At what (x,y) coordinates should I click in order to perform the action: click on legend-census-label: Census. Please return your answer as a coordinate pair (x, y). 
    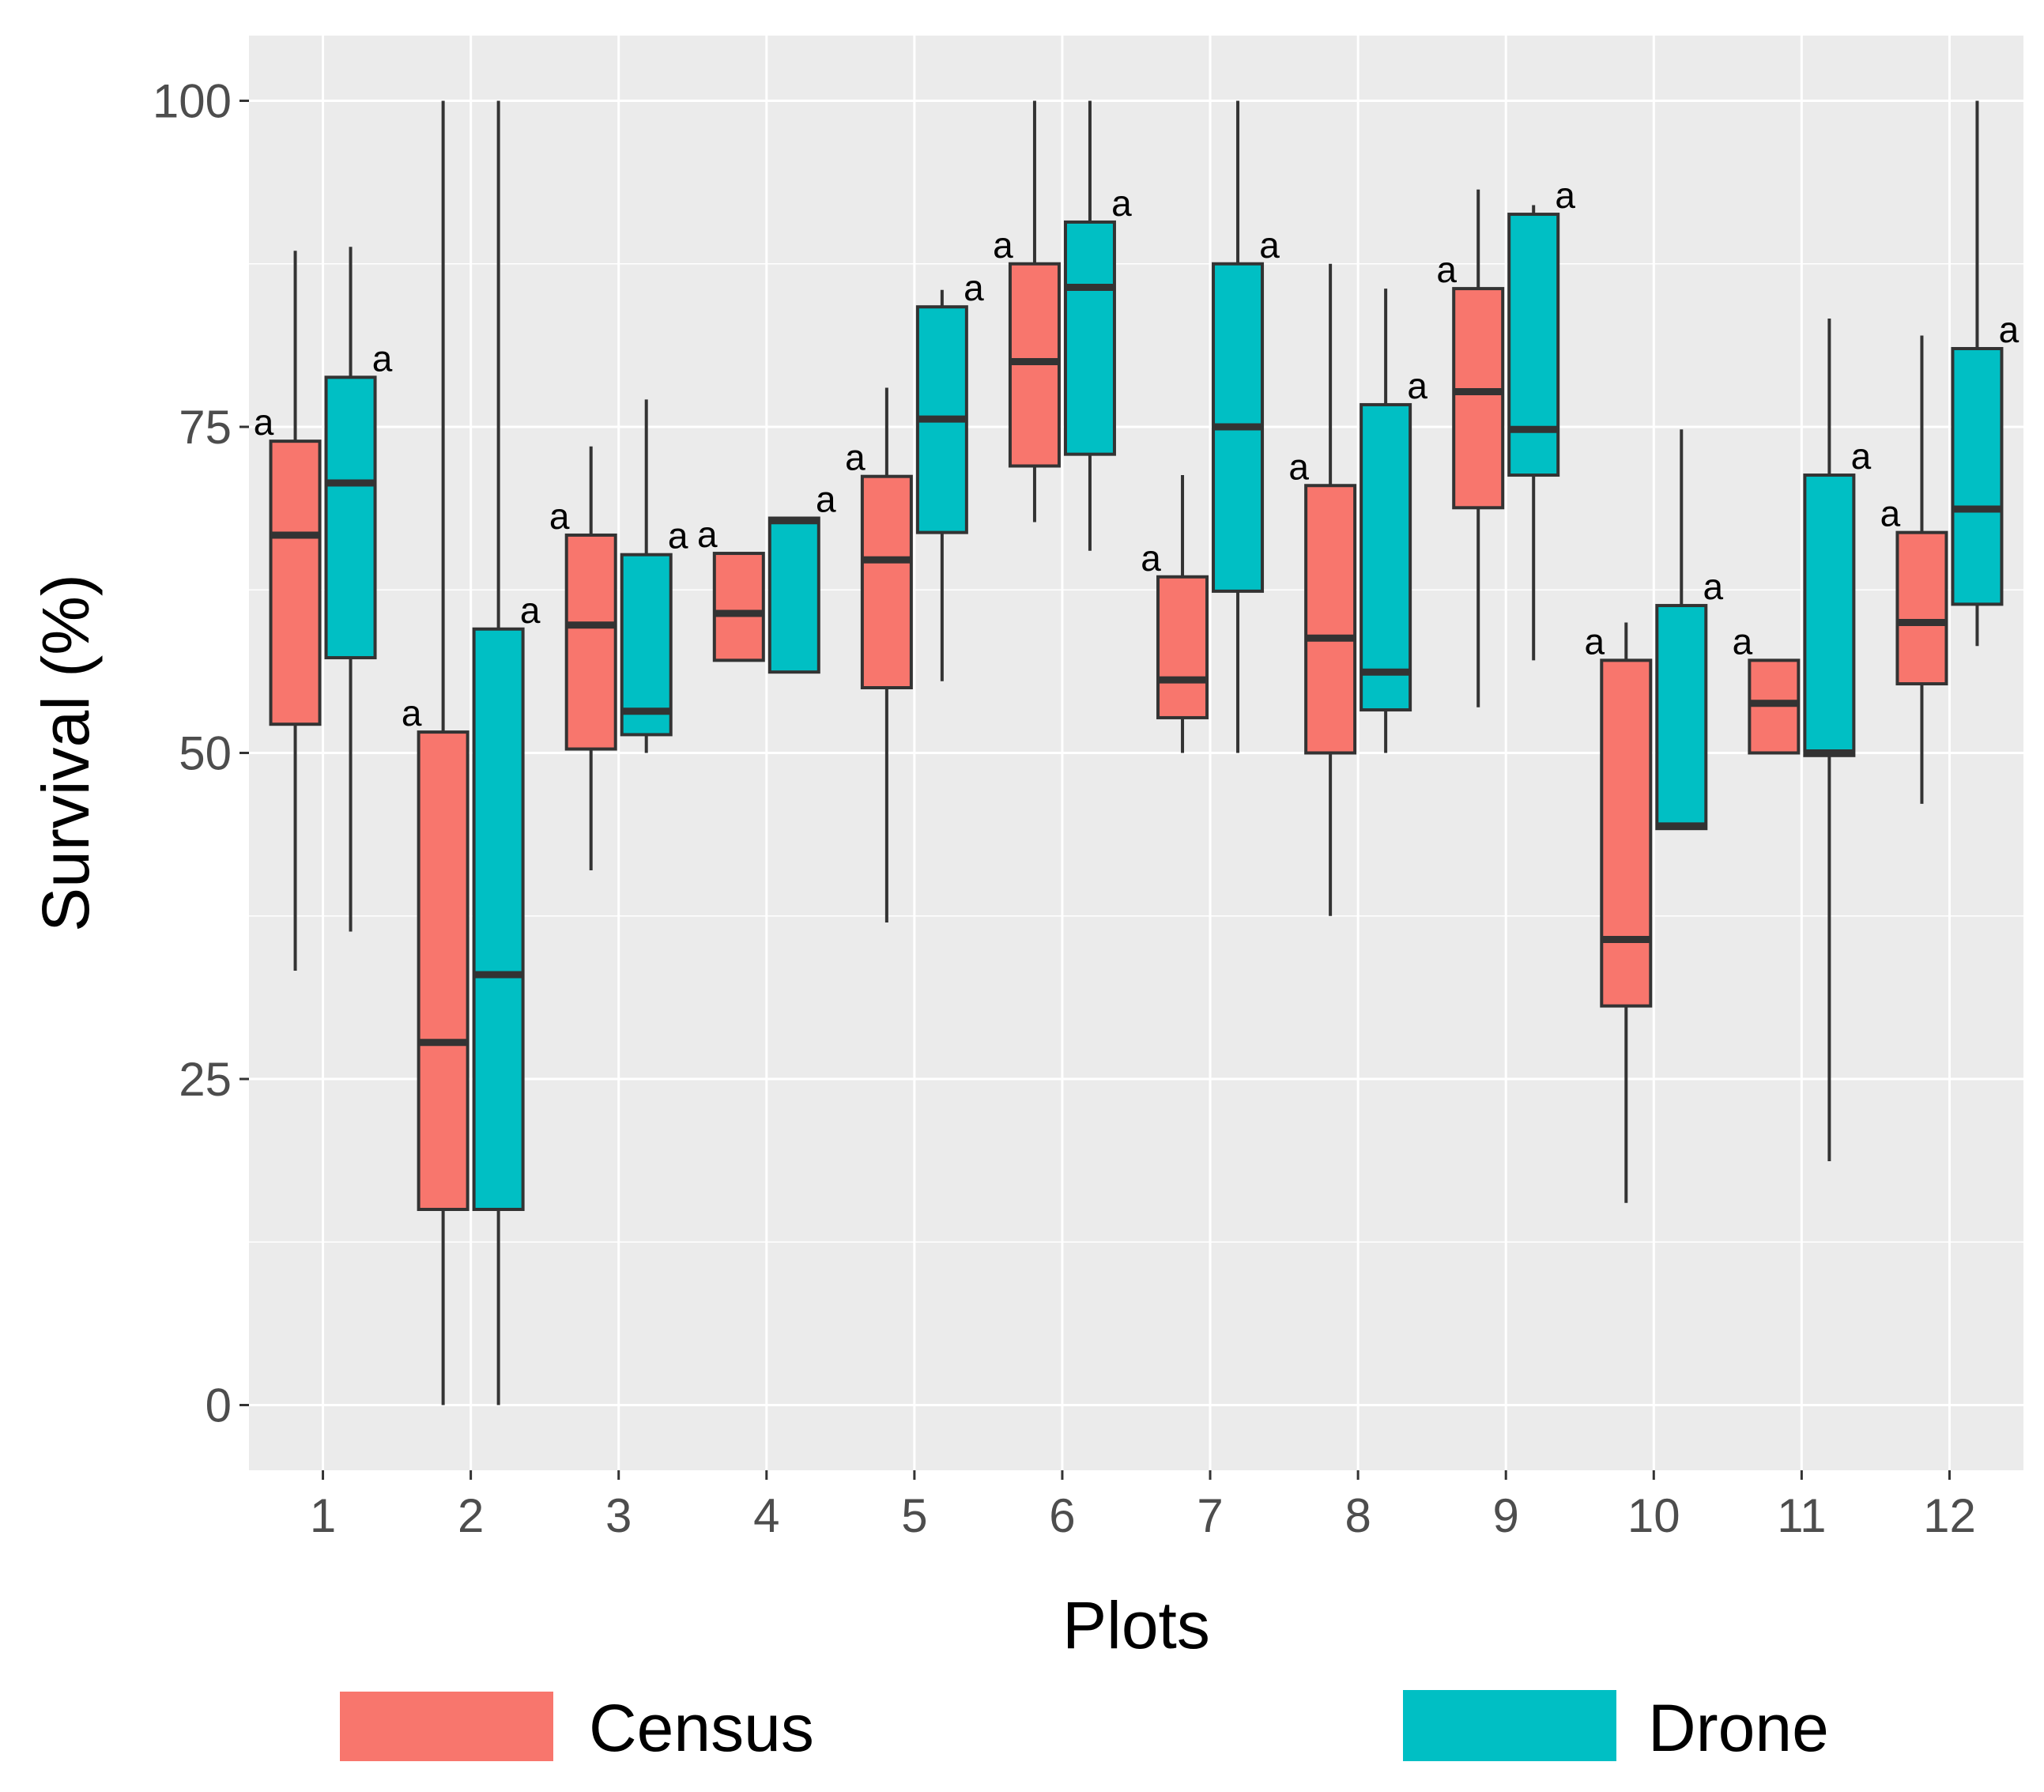
    Looking at the image, I should click on (701, 1728).